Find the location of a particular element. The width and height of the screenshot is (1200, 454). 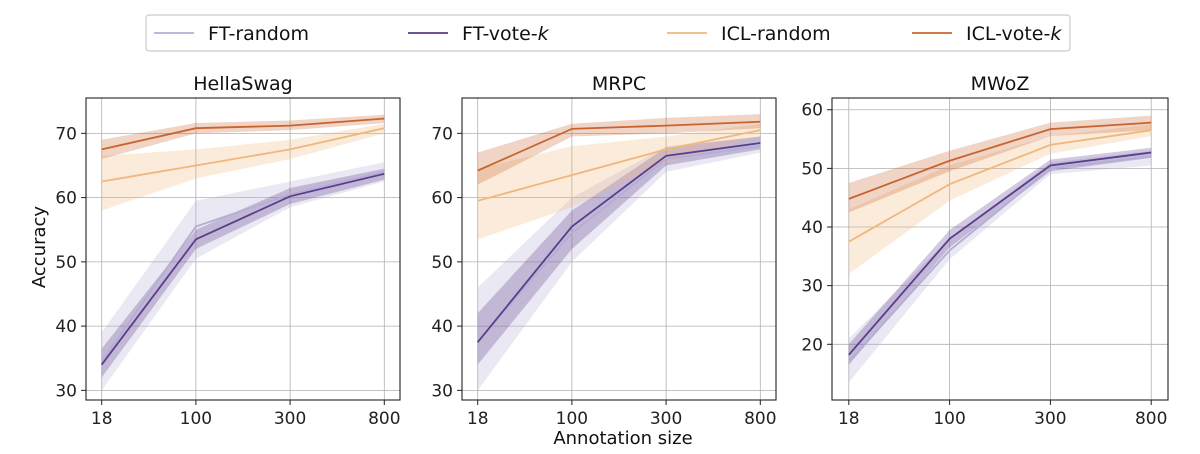

legend-label-icl-random: ICL-random is located at coordinates (776, 34).